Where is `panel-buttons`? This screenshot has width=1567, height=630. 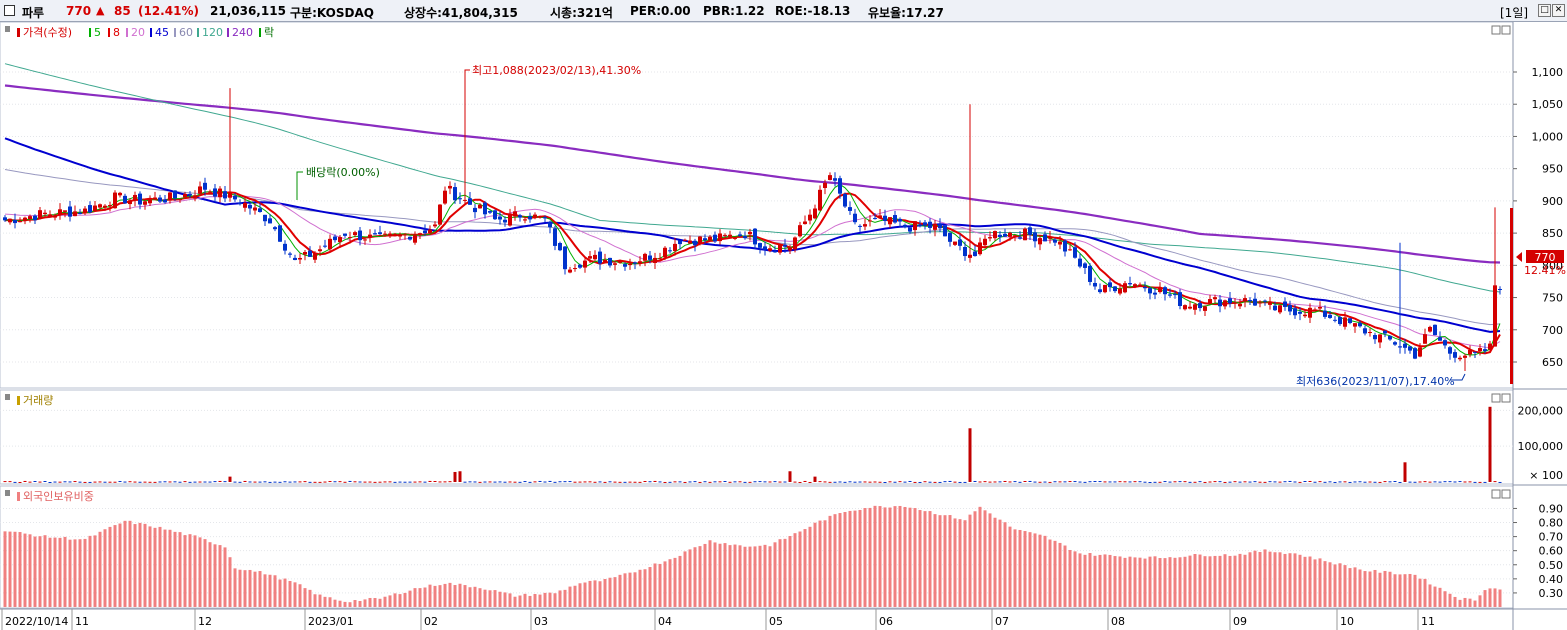 panel-buttons is located at coordinates (1501, 262).